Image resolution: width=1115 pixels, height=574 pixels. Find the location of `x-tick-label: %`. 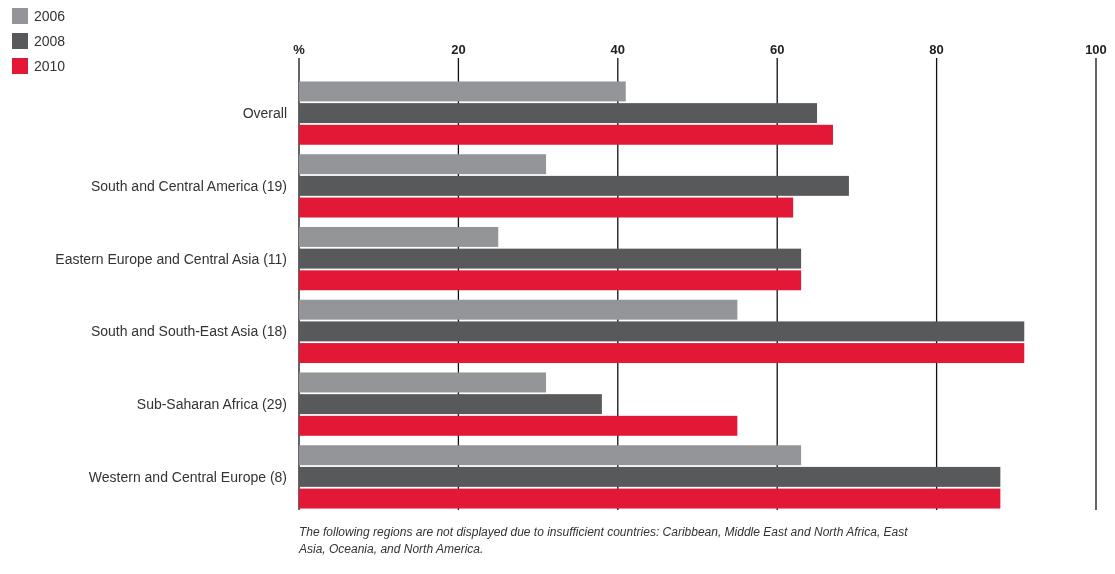

x-tick-label: % is located at coordinates (299, 49).